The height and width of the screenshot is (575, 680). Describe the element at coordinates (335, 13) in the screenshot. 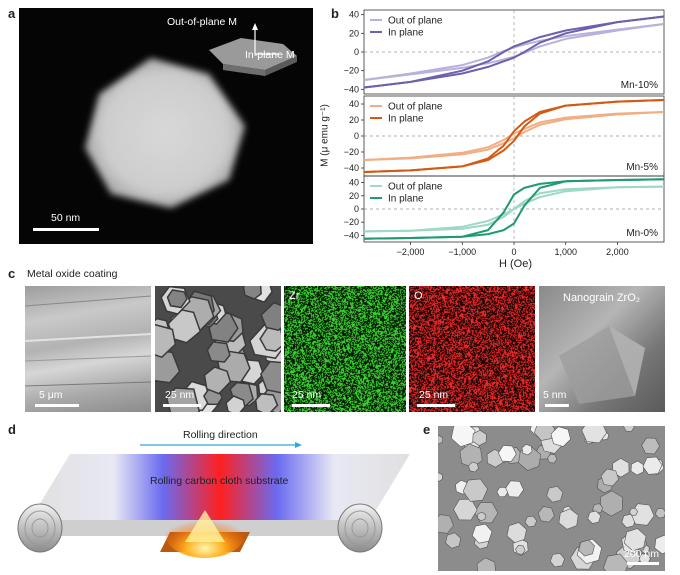

I see `panel-label-b: b` at that location.